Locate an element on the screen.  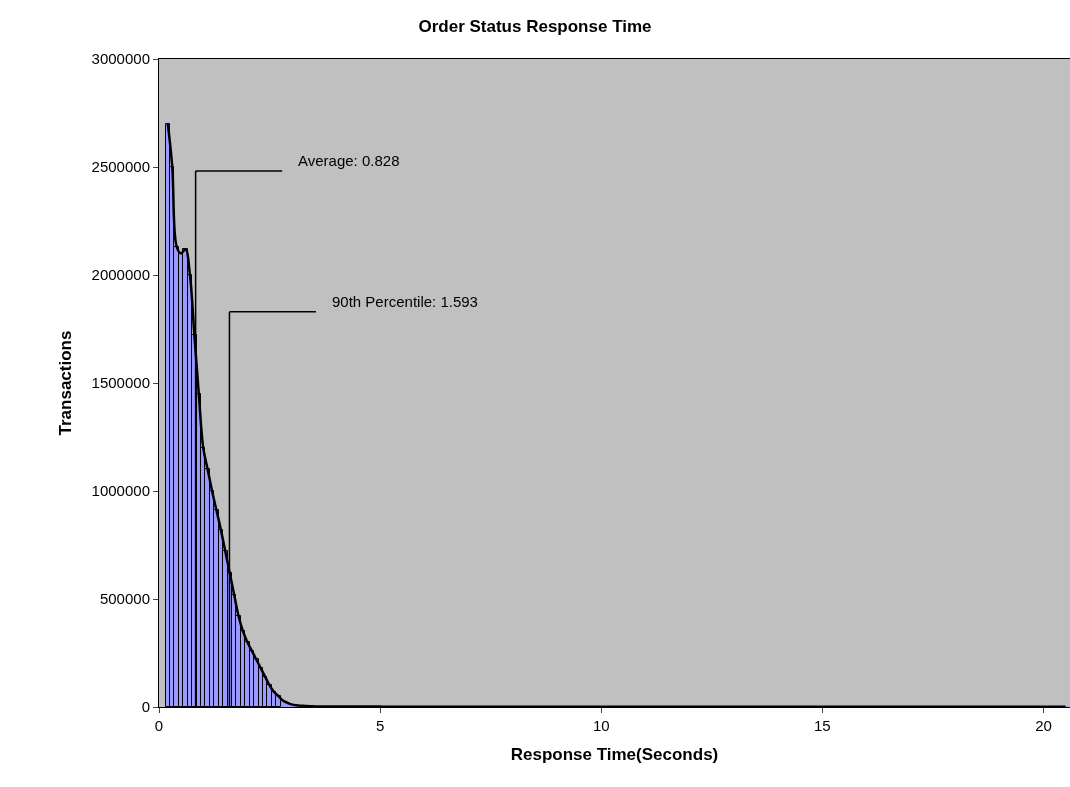
y-tick-label: 2000000 is located at coordinates (120, 275).